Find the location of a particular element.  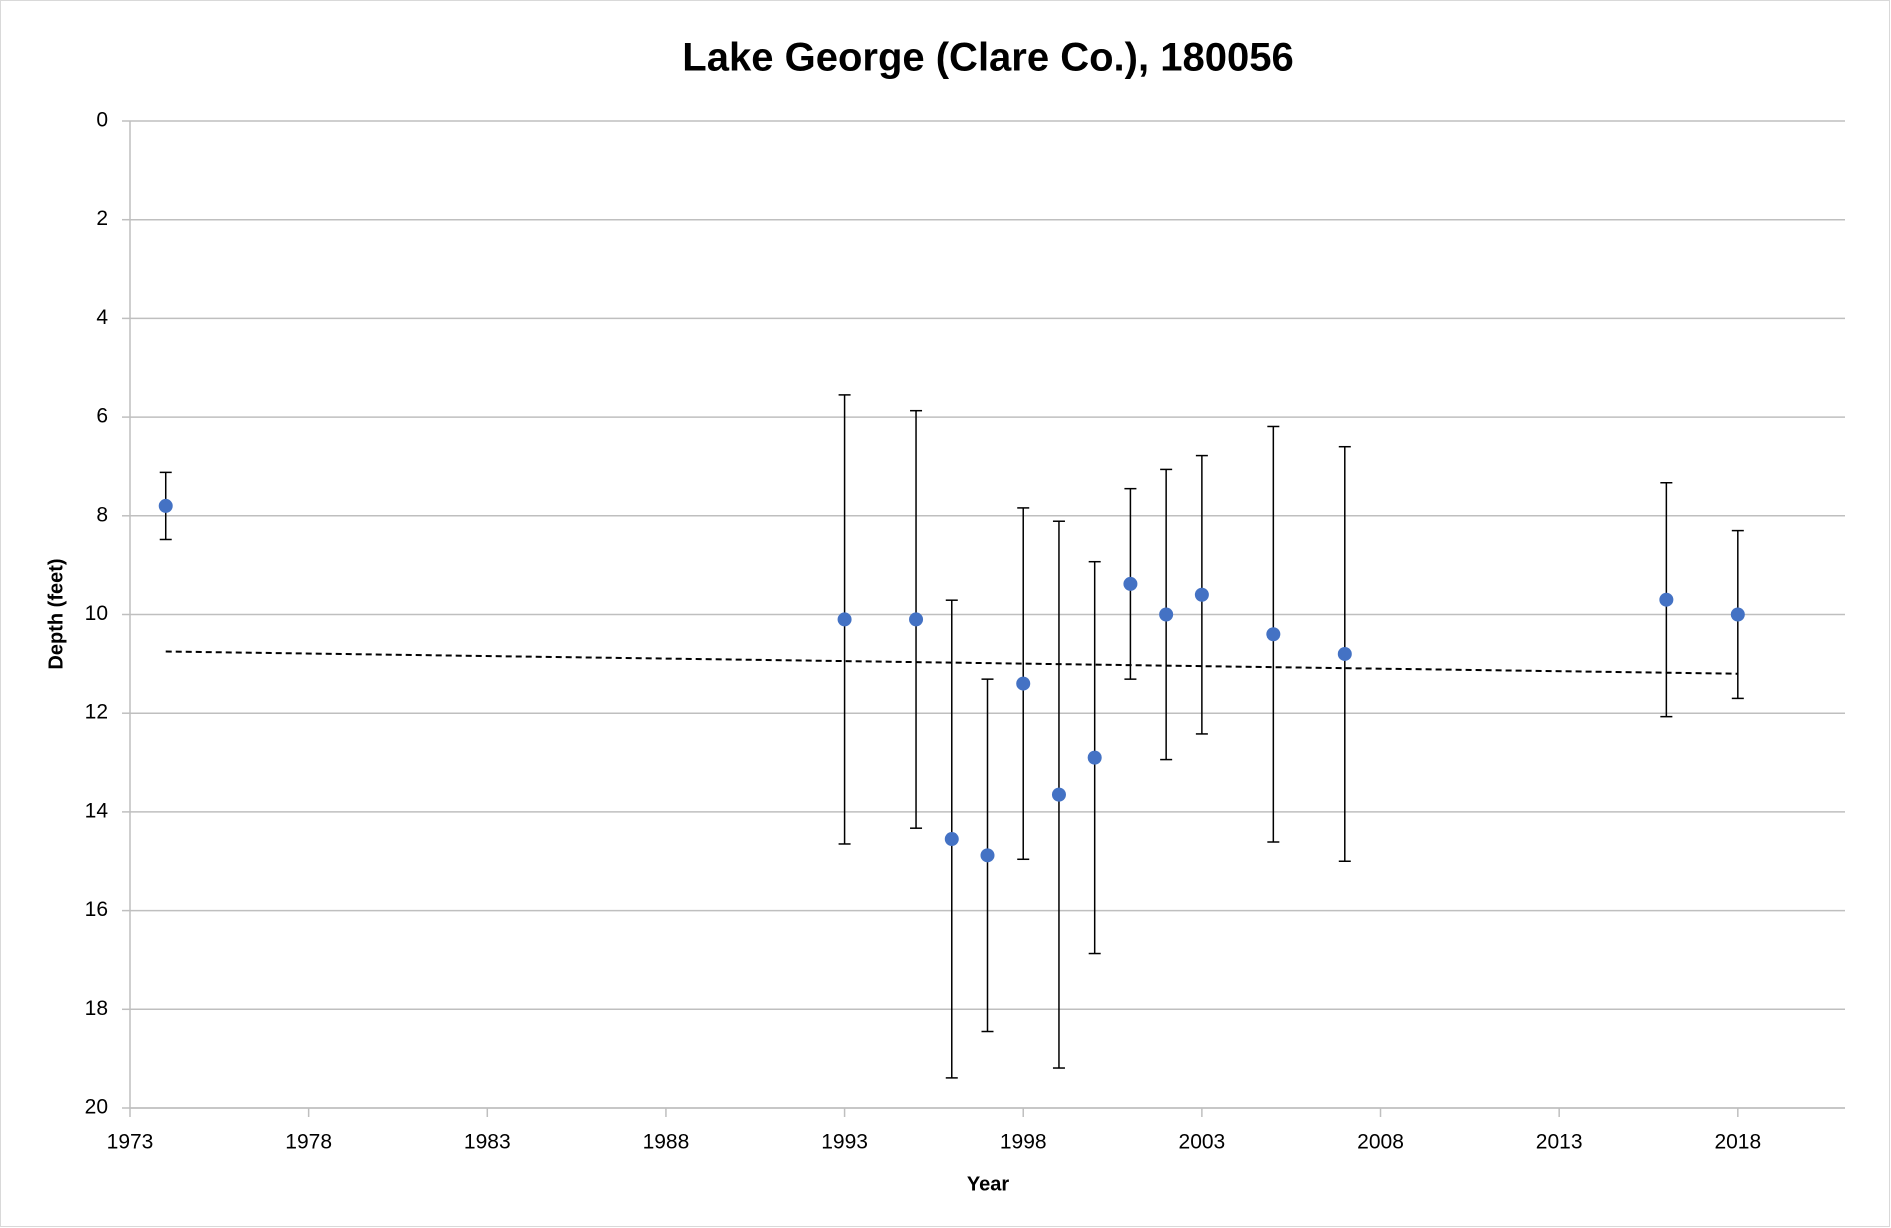

x-tick-label: 1988 is located at coordinates (666, 1142).